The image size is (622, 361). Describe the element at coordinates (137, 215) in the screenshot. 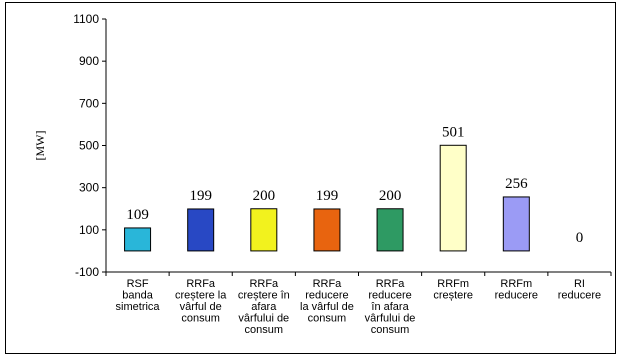

I see `data-label: 109` at that location.